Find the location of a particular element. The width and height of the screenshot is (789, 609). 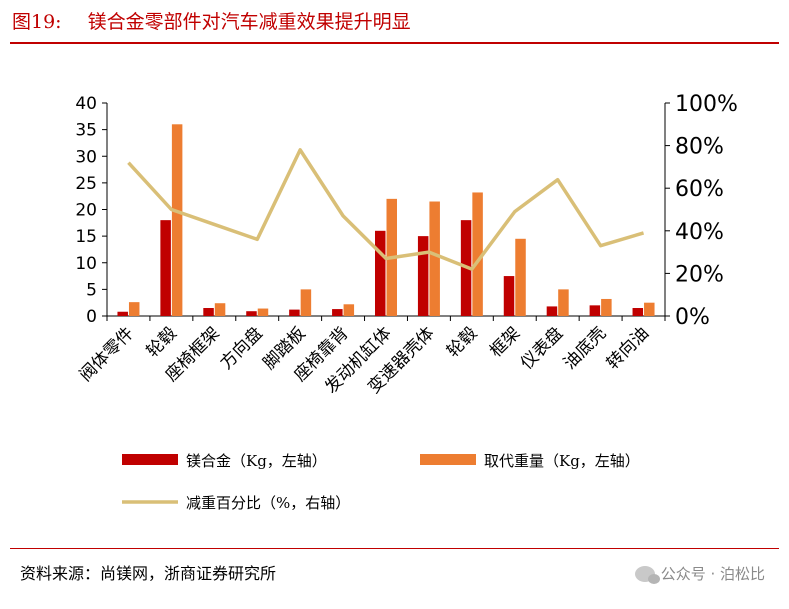

category-label: 转向油 is located at coordinates (628, 348).